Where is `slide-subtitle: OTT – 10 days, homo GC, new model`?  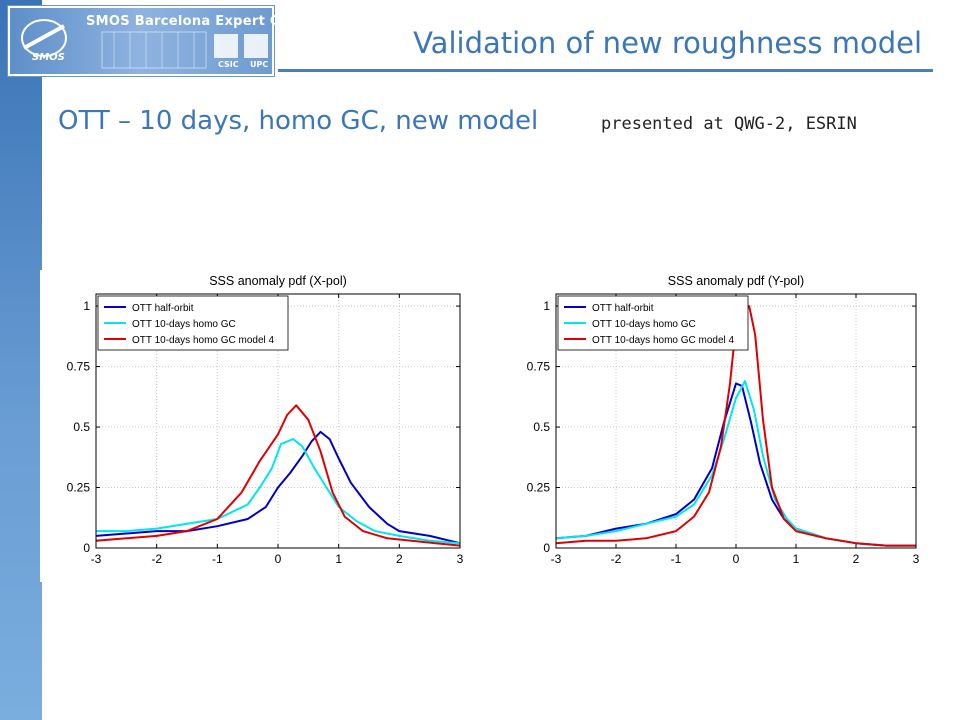 slide-subtitle: OTT – 10 days, homo GC, new model is located at coordinates (298, 121).